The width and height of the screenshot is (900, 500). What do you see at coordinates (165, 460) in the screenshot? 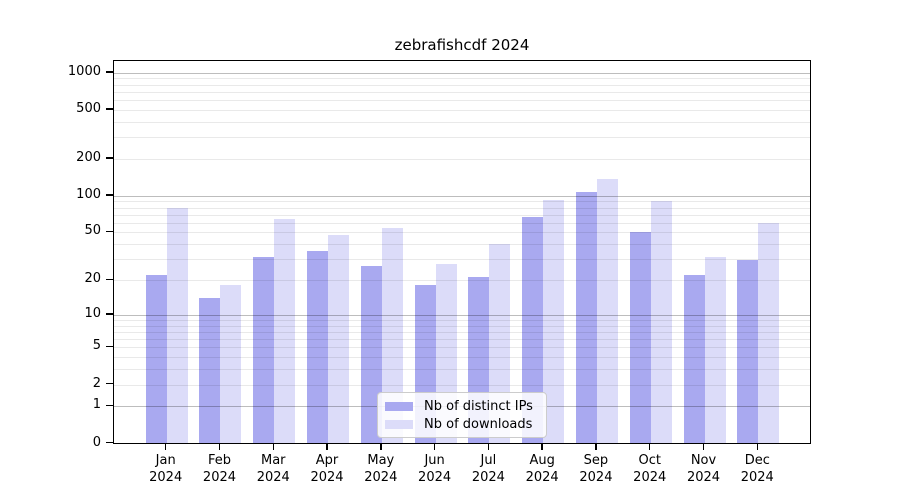
I see `month-text: Jan` at bounding box center [165, 460].